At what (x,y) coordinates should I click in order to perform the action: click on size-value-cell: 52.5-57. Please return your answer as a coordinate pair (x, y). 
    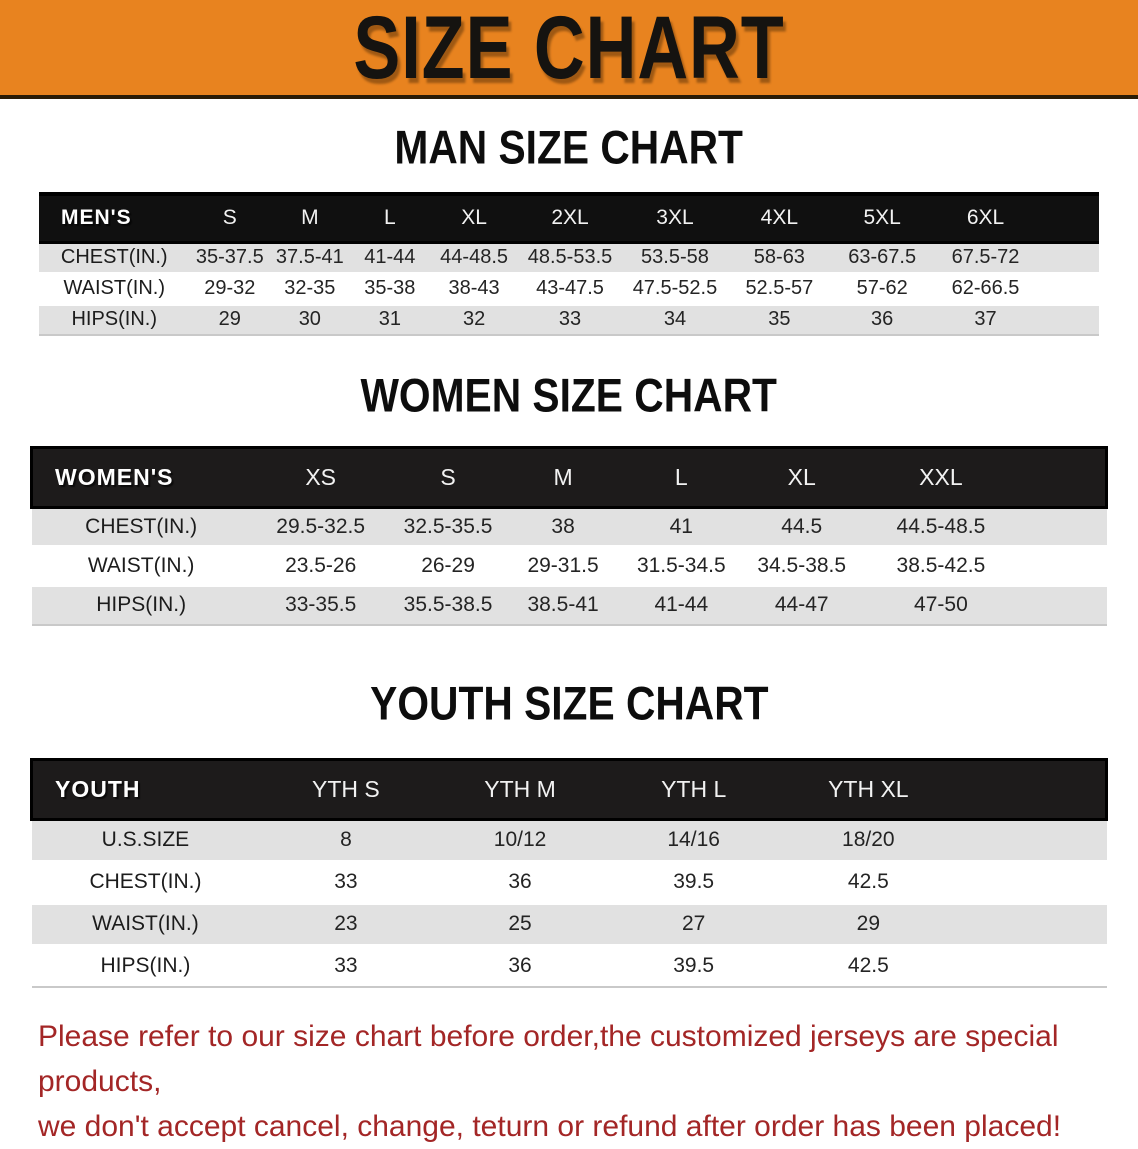
    Looking at the image, I should click on (779, 289).